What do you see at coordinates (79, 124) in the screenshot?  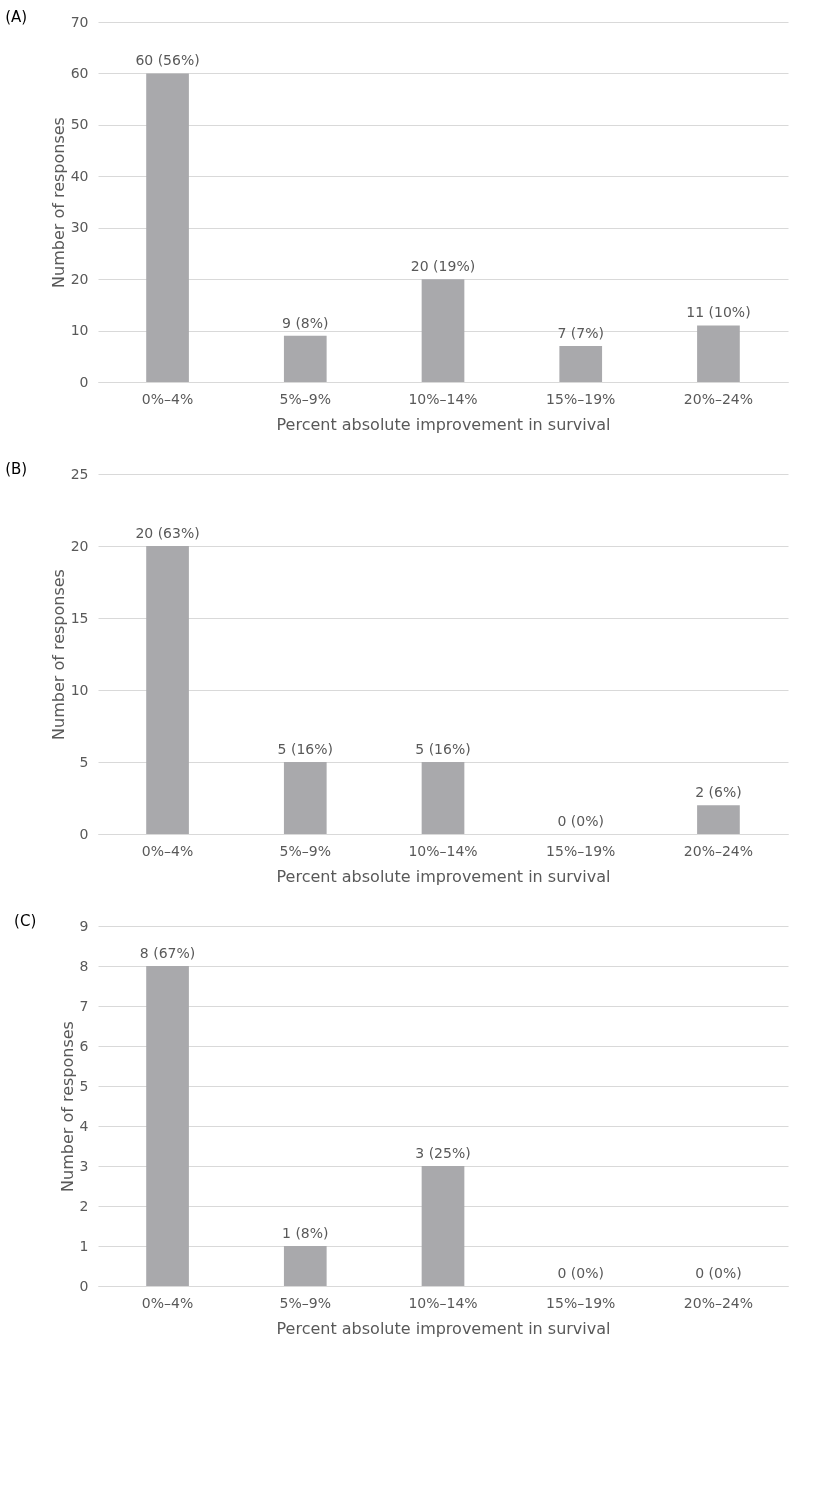 I see `y-tick-label: 50` at bounding box center [79, 124].